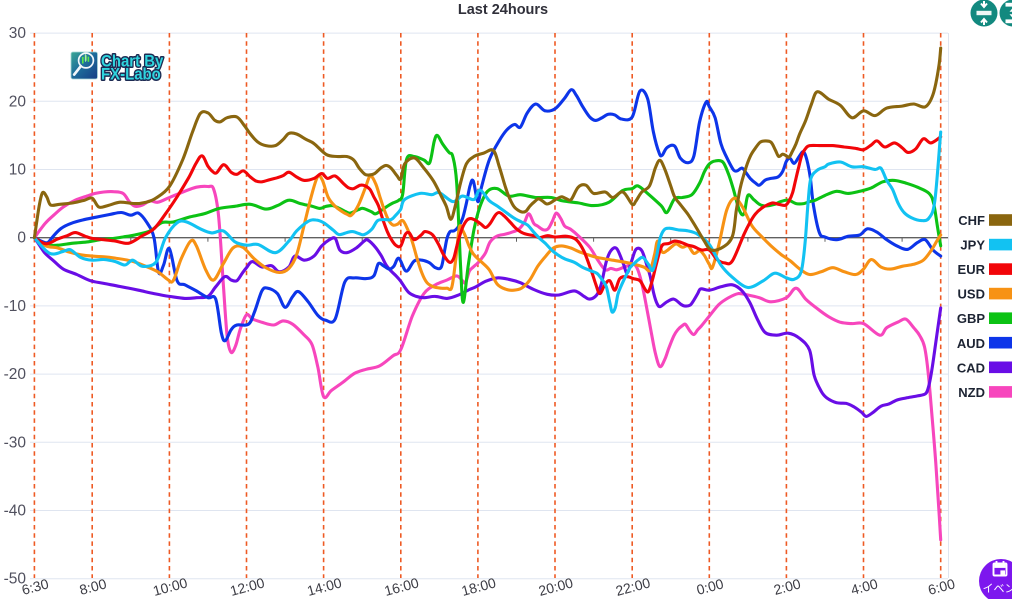 This screenshot has height=599, width=1012. I want to click on svg-text: 6:30, so click(35, 586).